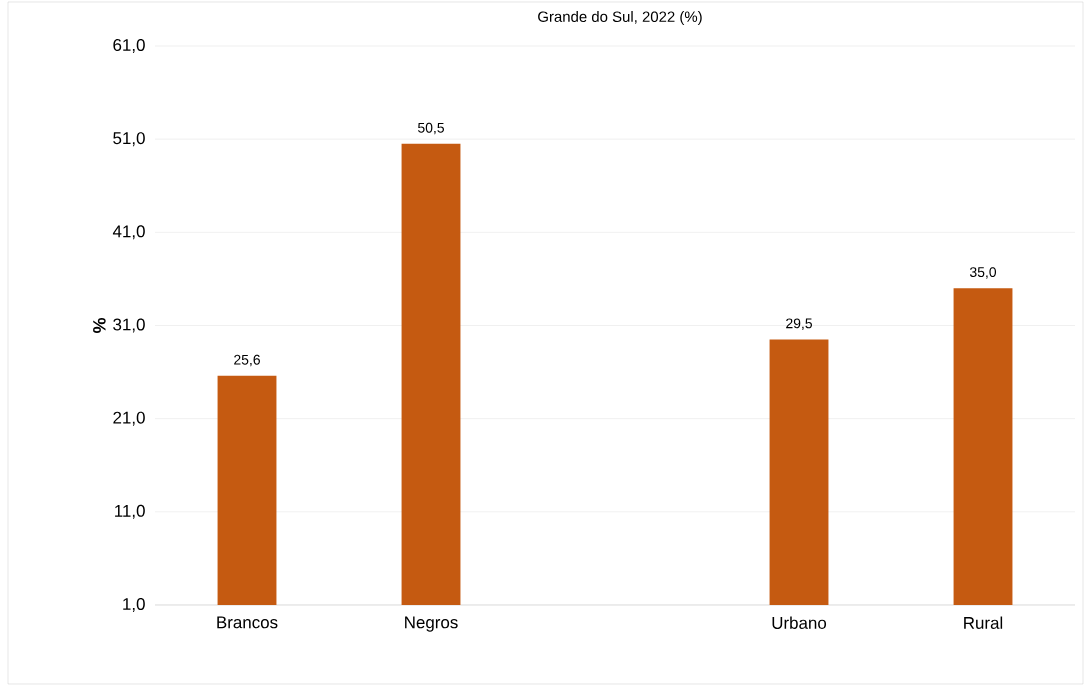  Describe the element at coordinates (247, 360) in the screenshot. I see `data-label: 25,6` at that location.